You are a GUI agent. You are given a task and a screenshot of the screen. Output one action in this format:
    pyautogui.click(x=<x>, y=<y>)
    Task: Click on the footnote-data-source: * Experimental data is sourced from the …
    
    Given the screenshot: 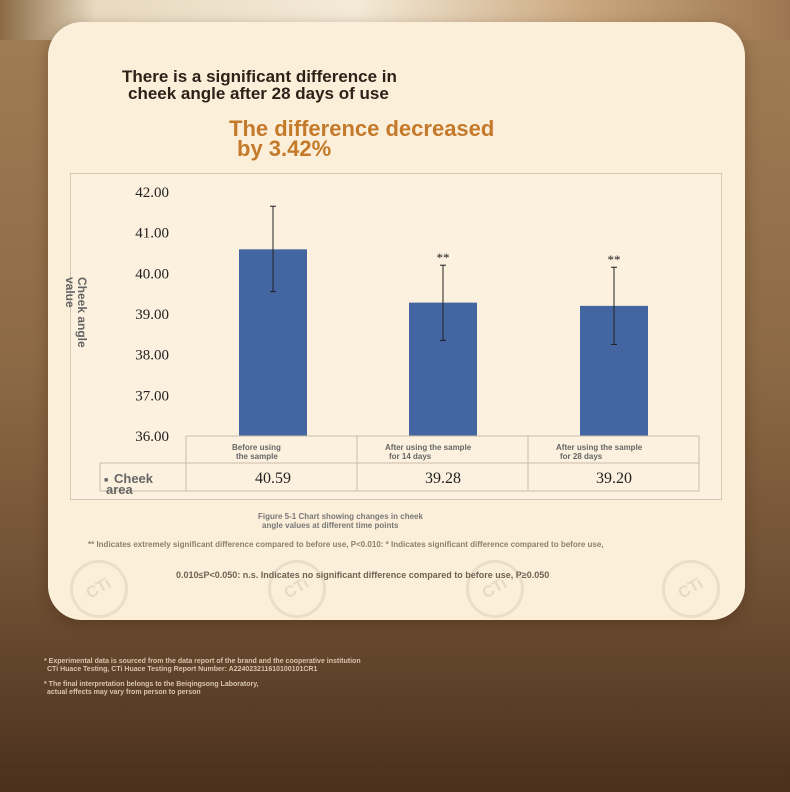 What is the action you would take?
    pyautogui.click(x=274, y=666)
    